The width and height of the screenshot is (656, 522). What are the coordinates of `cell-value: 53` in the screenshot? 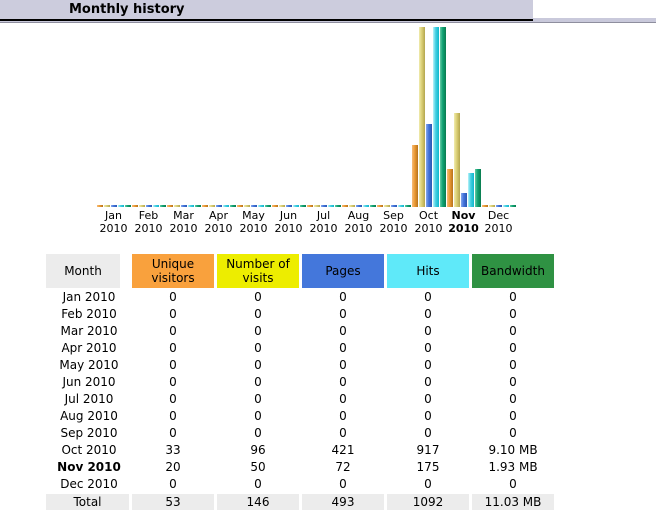 It's located at (173, 502).